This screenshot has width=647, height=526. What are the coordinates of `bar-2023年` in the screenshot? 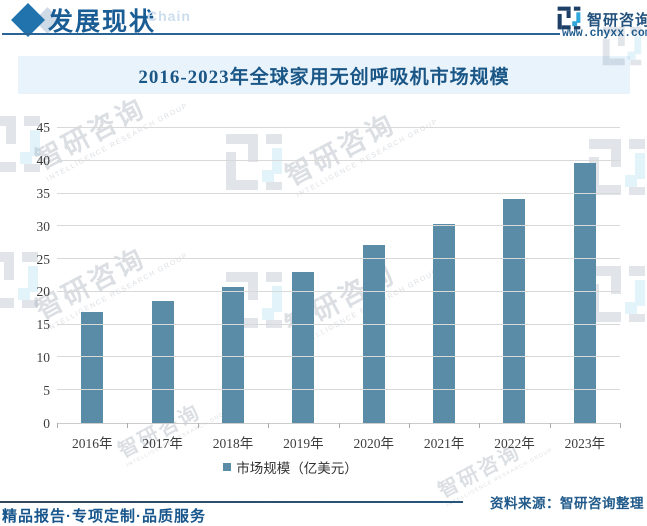 It's located at (584, 293).